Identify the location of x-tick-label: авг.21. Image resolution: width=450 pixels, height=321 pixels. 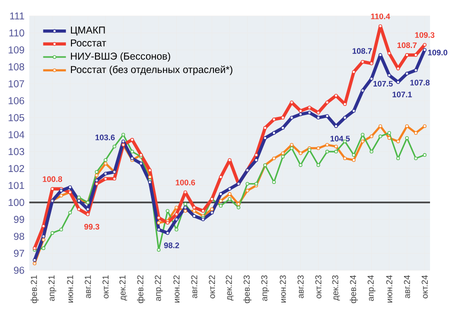
(87, 286).